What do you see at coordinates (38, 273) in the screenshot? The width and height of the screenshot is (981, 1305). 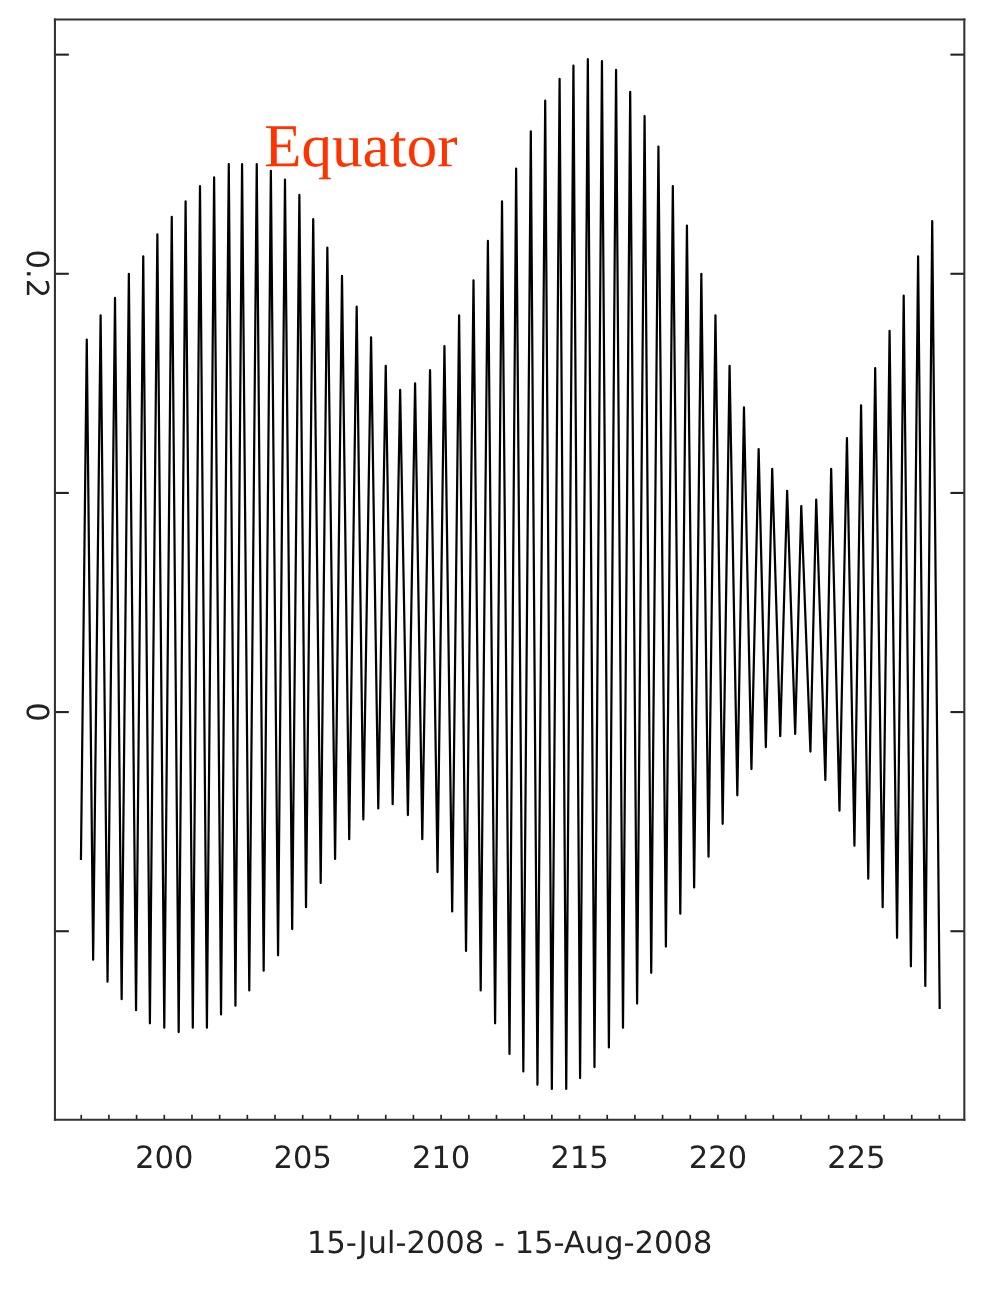 I see `y-tick-label: 0.2` at bounding box center [38, 273].